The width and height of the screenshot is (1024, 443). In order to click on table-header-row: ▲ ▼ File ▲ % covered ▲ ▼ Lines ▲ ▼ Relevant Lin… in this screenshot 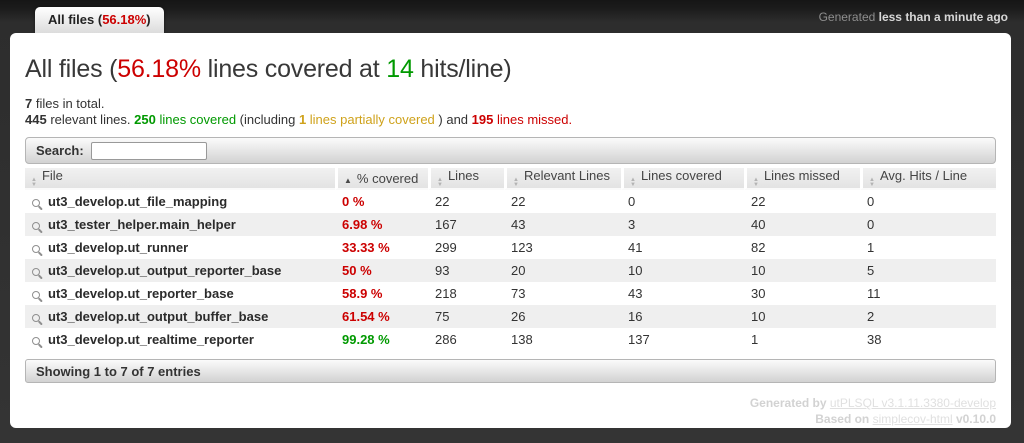, I will do `click(510, 179)`.